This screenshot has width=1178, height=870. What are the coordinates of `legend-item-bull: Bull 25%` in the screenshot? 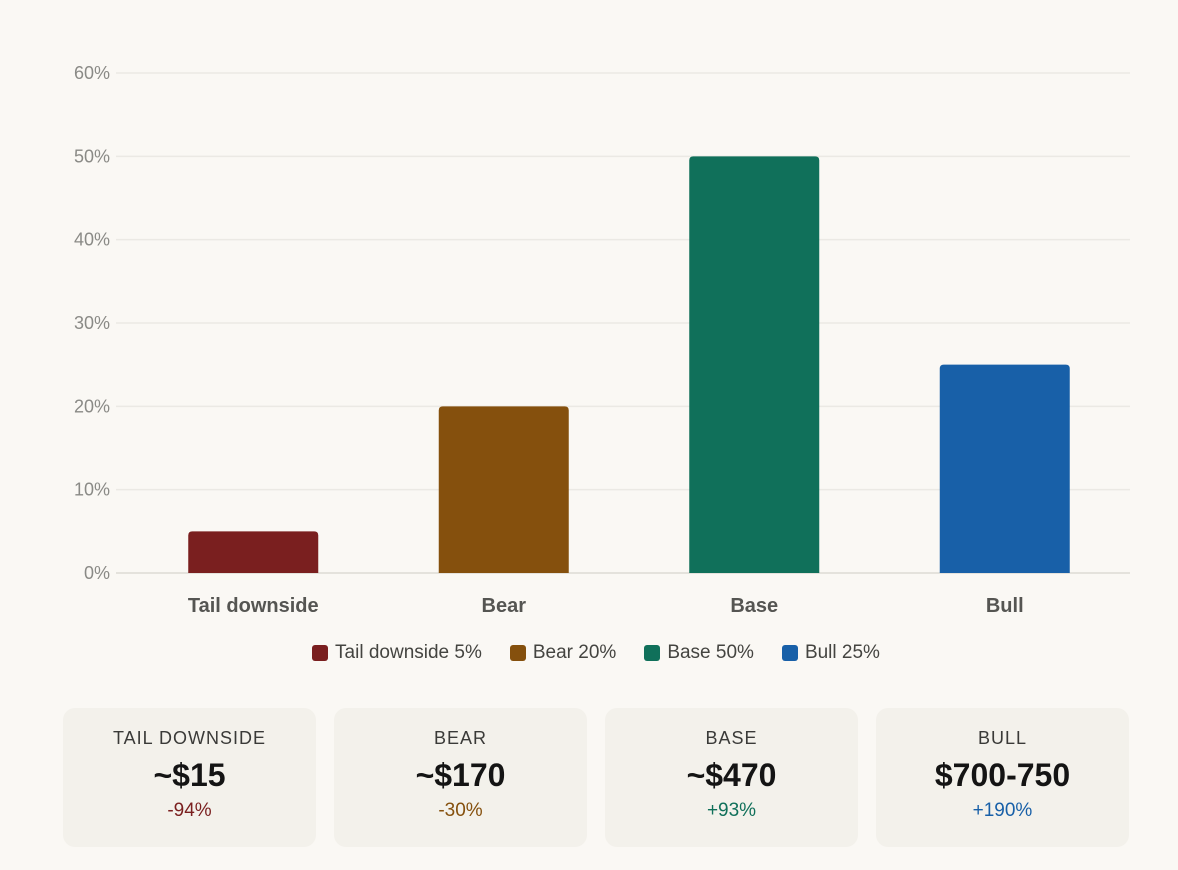 It's located at (830, 653).